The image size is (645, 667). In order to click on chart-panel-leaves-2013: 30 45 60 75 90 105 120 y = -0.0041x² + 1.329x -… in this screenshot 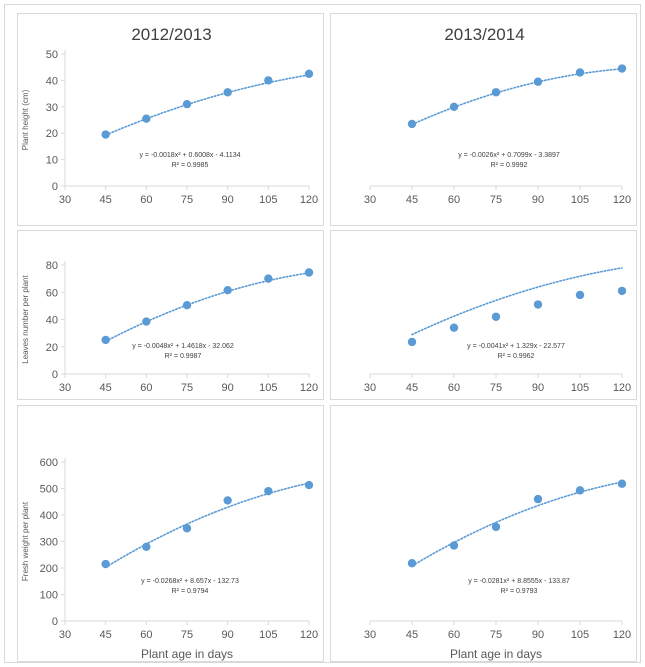, I will do `click(483, 315)`.